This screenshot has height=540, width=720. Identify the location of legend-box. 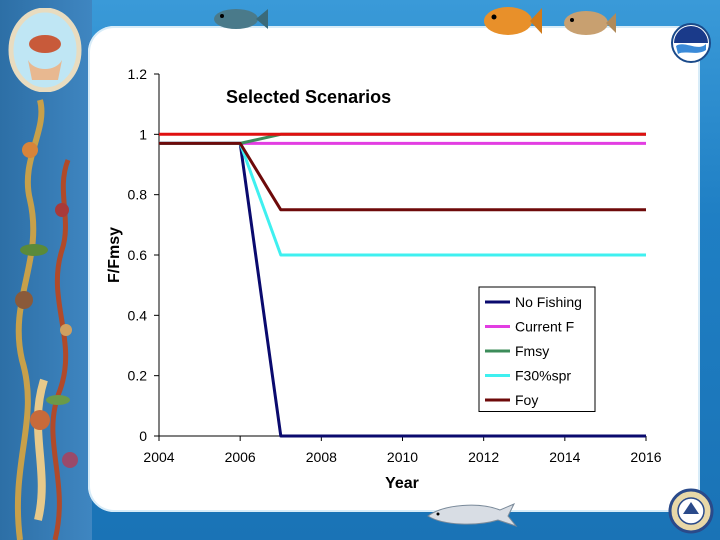
(537, 349).